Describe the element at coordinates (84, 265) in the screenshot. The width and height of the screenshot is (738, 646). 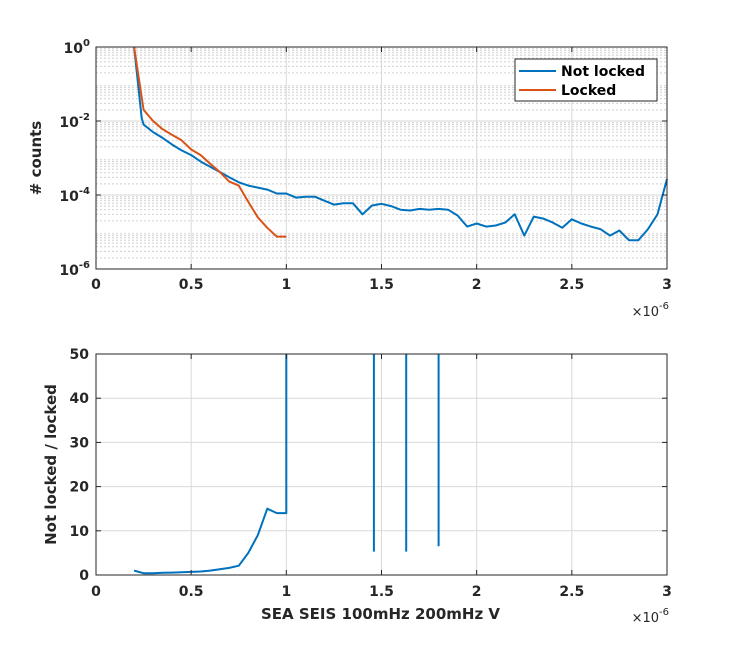
I see `top-y-tick-label-exp: -6` at that location.